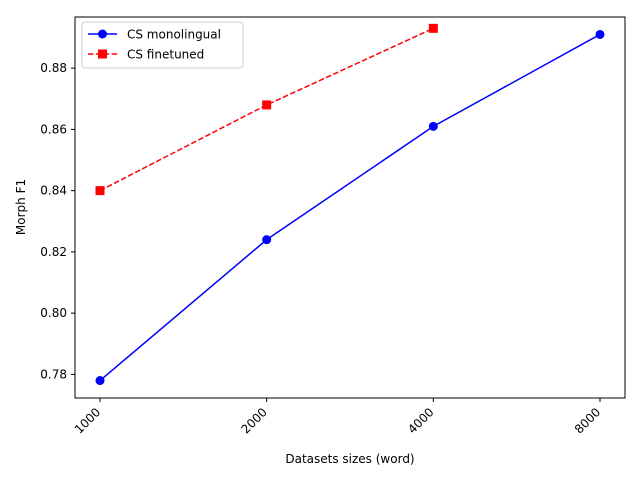  Describe the element at coordinates (53, 129) in the screenshot. I see `y-tick-label: 0.86` at that location.